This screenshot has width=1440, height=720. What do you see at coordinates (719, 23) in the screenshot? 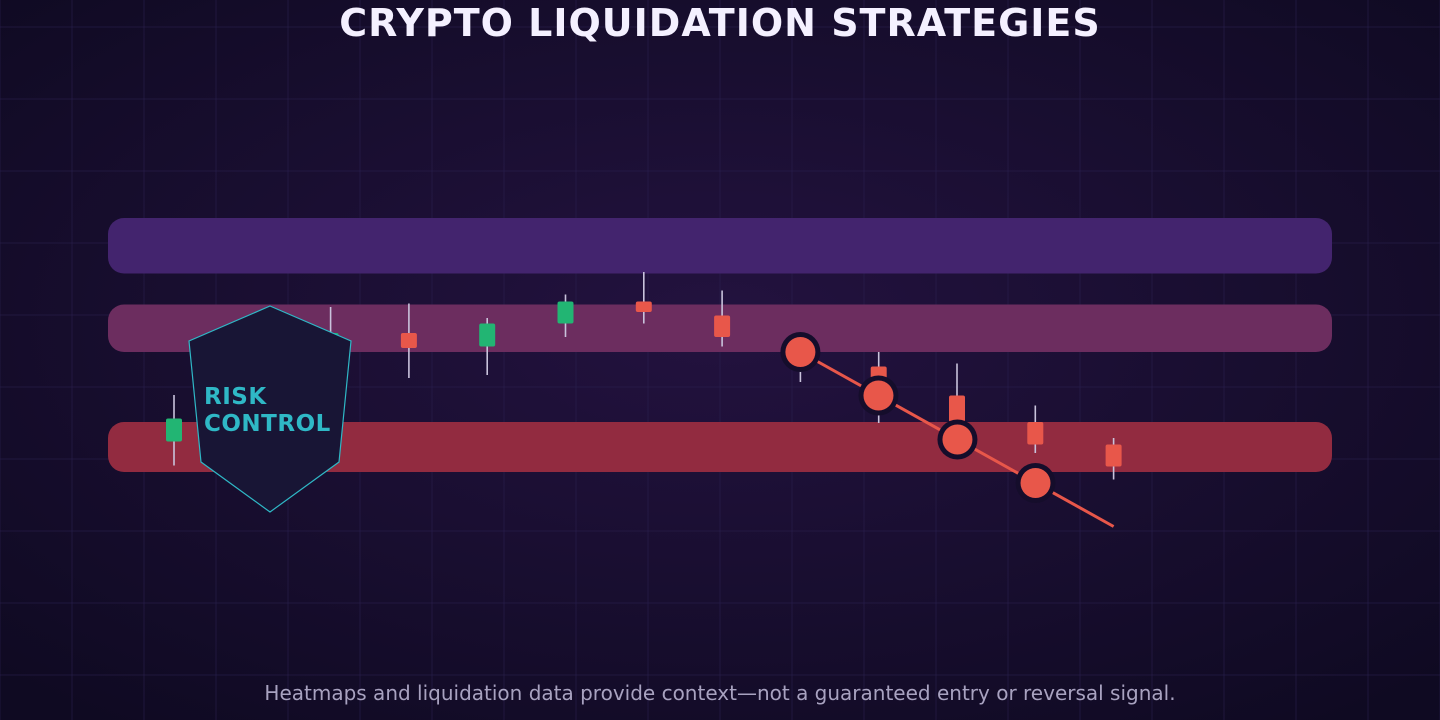
I see `page-title: CRYPTO LIQUIDATION STRATEGIES` at bounding box center [719, 23].